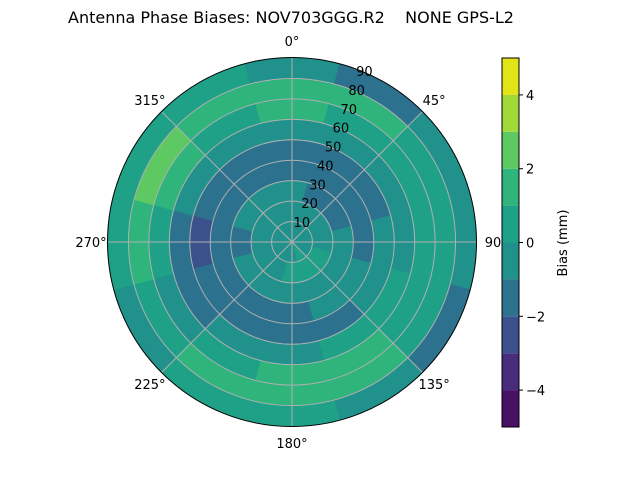  Describe the element at coordinates (325, 166) in the screenshot. I see `r-tick-label: 40` at that location.